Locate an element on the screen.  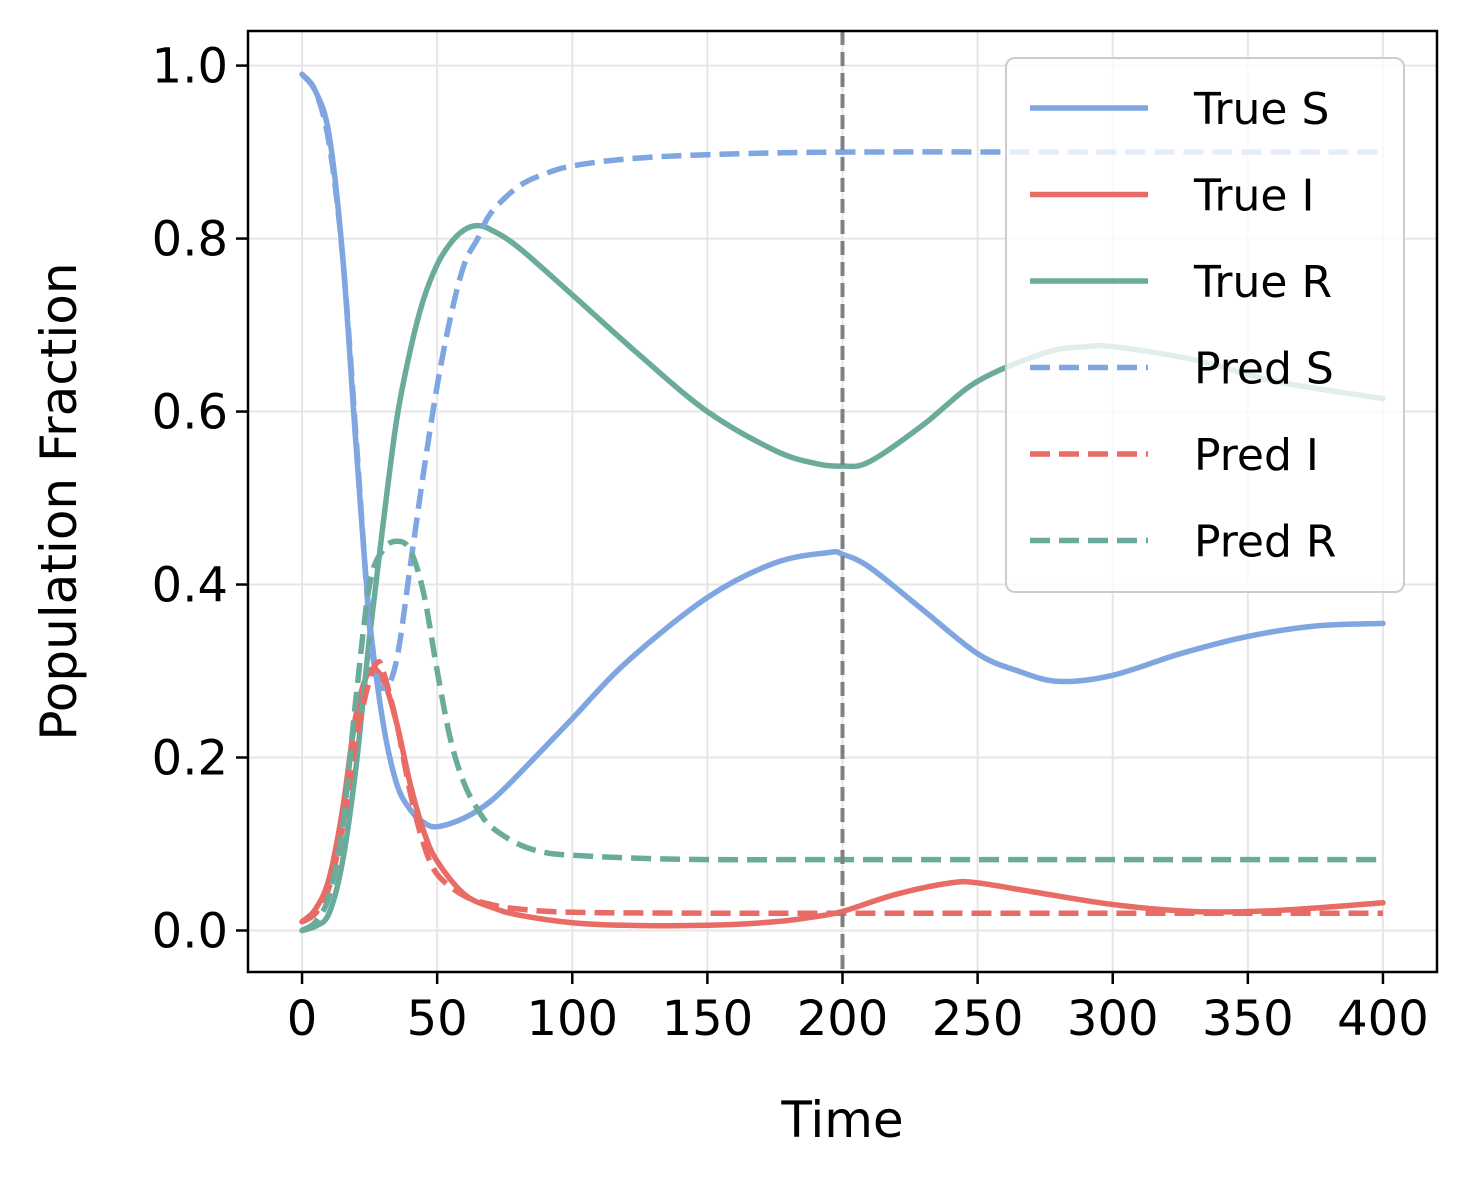
y-tick-label: 0.6 is located at coordinates (190, 413).